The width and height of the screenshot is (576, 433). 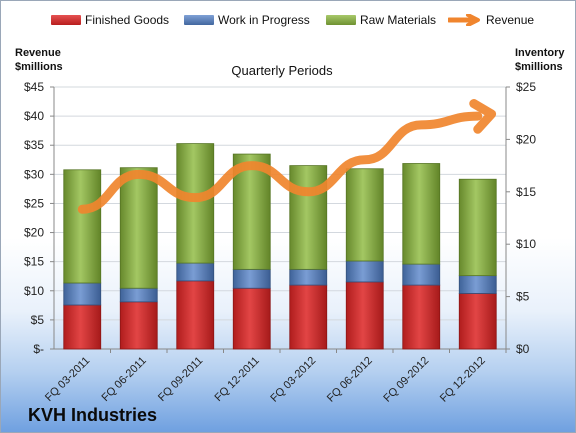 I want to click on x-tick-label: FQ 12-2012, so click(x=463, y=380).